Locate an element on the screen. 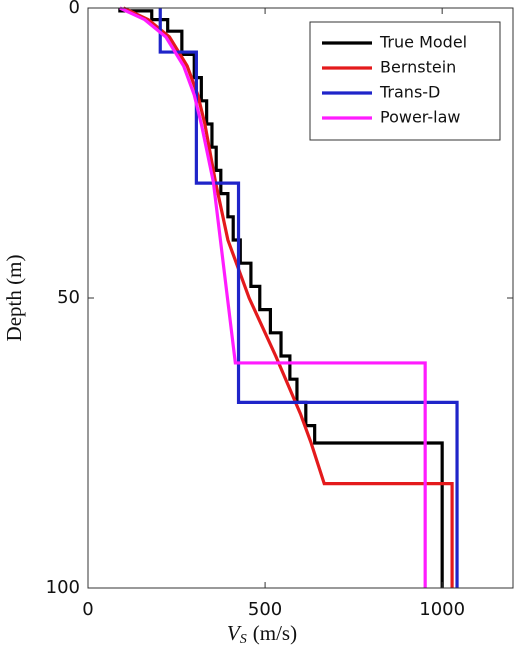 The width and height of the screenshot is (520, 658). y-tick-label: 50 is located at coordinates (68, 297).